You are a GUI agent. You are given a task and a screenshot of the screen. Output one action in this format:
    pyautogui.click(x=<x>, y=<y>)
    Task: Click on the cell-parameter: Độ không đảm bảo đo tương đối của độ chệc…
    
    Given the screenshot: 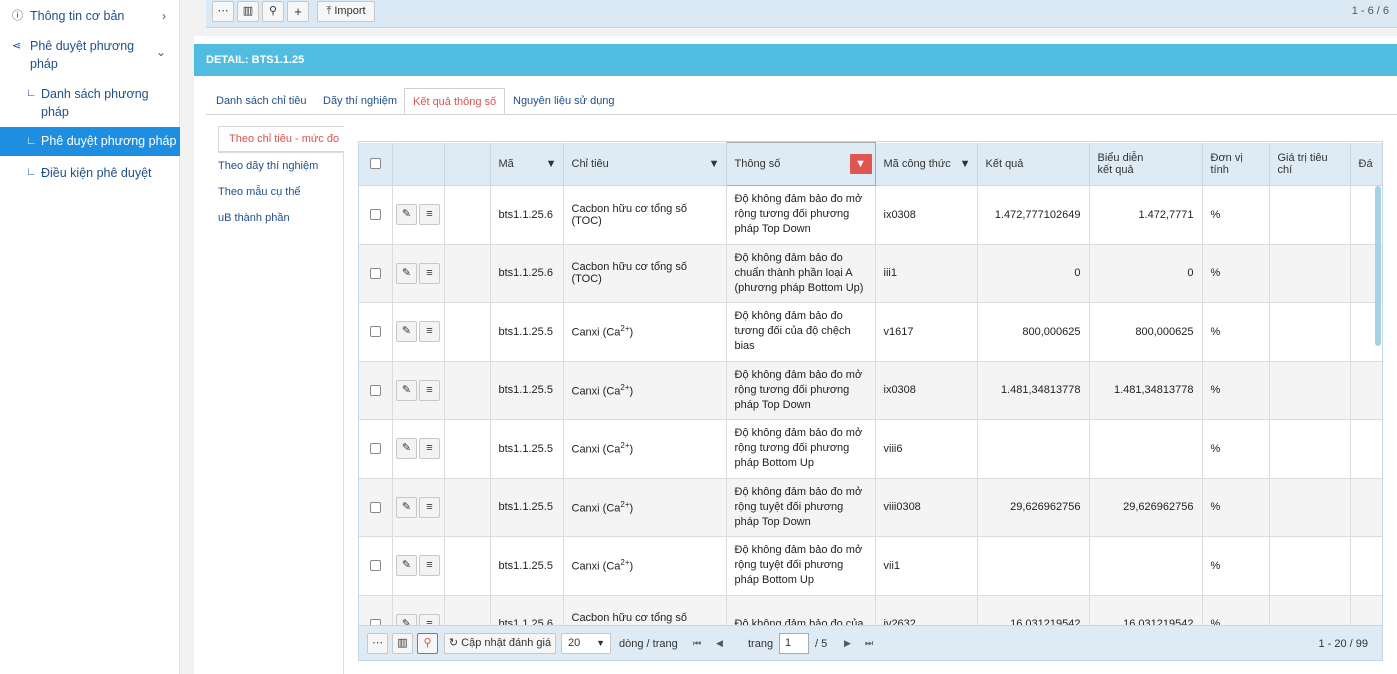 What is the action you would take?
    pyautogui.click(x=801, y=332)
    